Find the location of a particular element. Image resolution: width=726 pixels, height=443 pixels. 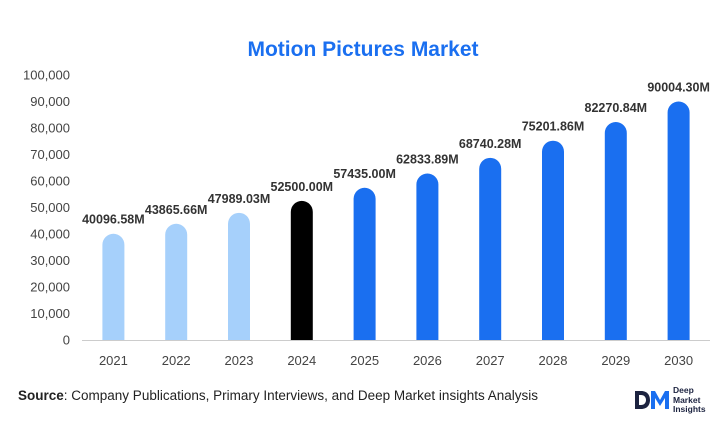

bar-2023 is located at coordinates (239, 276).